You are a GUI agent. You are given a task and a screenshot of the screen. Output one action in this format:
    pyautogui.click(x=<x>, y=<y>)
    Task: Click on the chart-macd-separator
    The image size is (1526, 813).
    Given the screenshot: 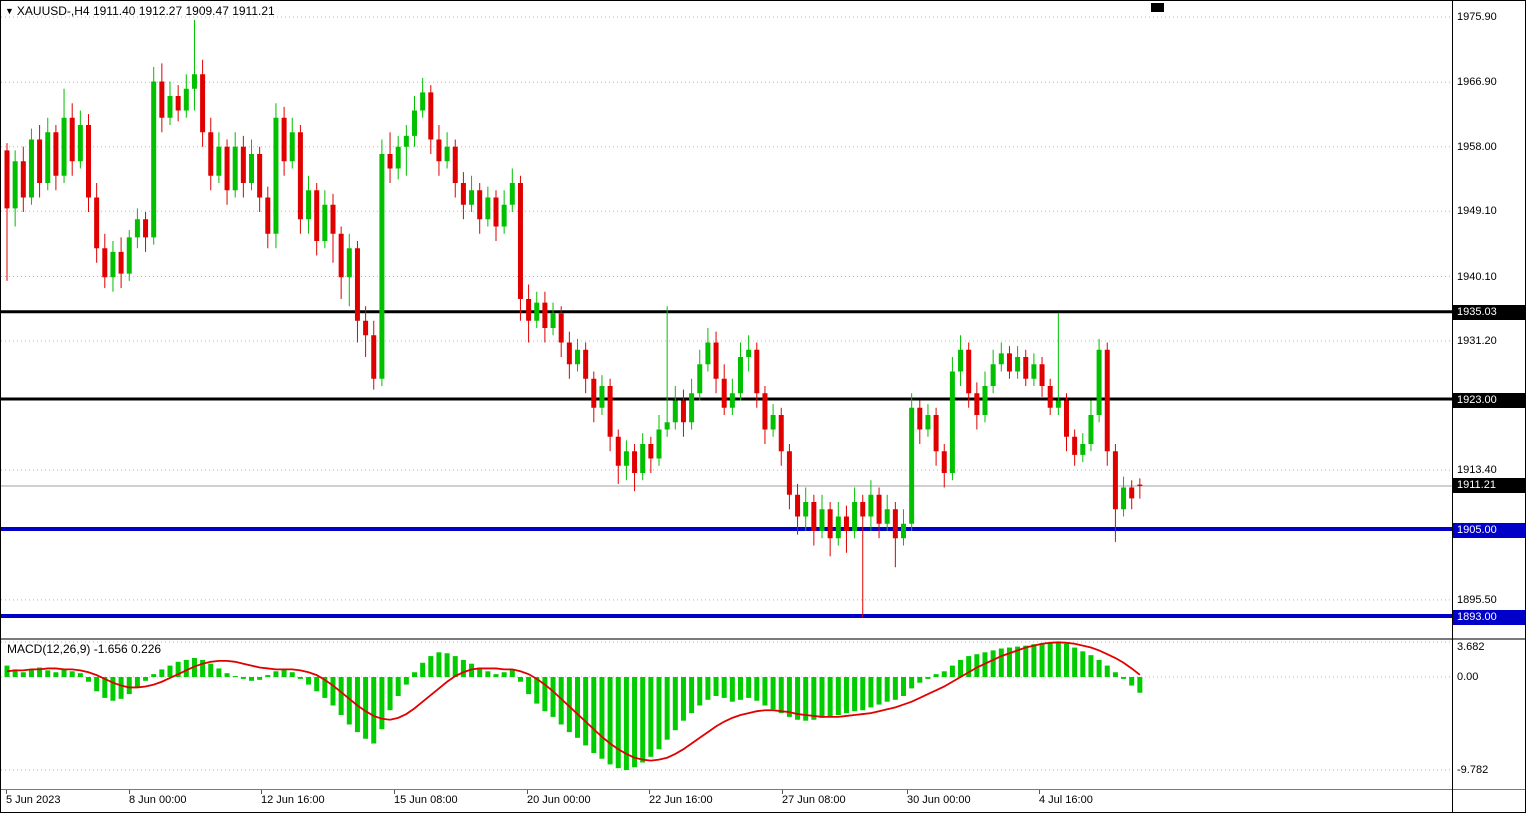 What is the action you would take?
    pyautogui.click(x=763, y=639)
    